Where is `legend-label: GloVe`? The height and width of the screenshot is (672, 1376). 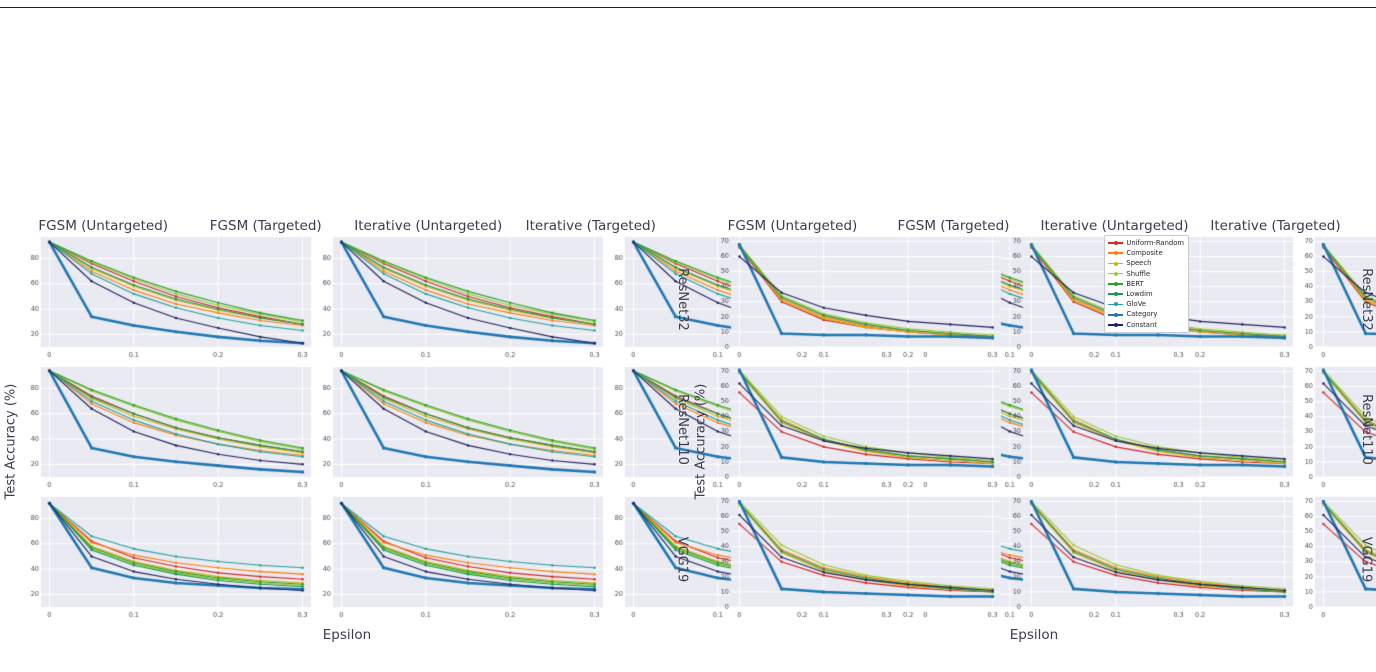 legend-label: GloVe is located at coordinates (1136, 304).